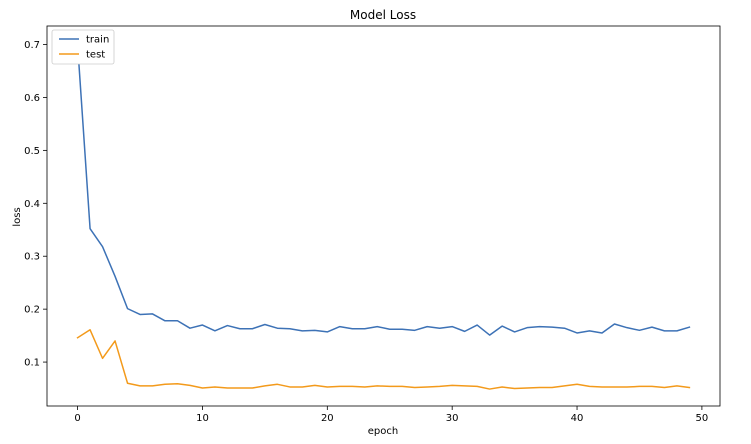  I want to click on chart-title: Model Loss, so click(383, 15).